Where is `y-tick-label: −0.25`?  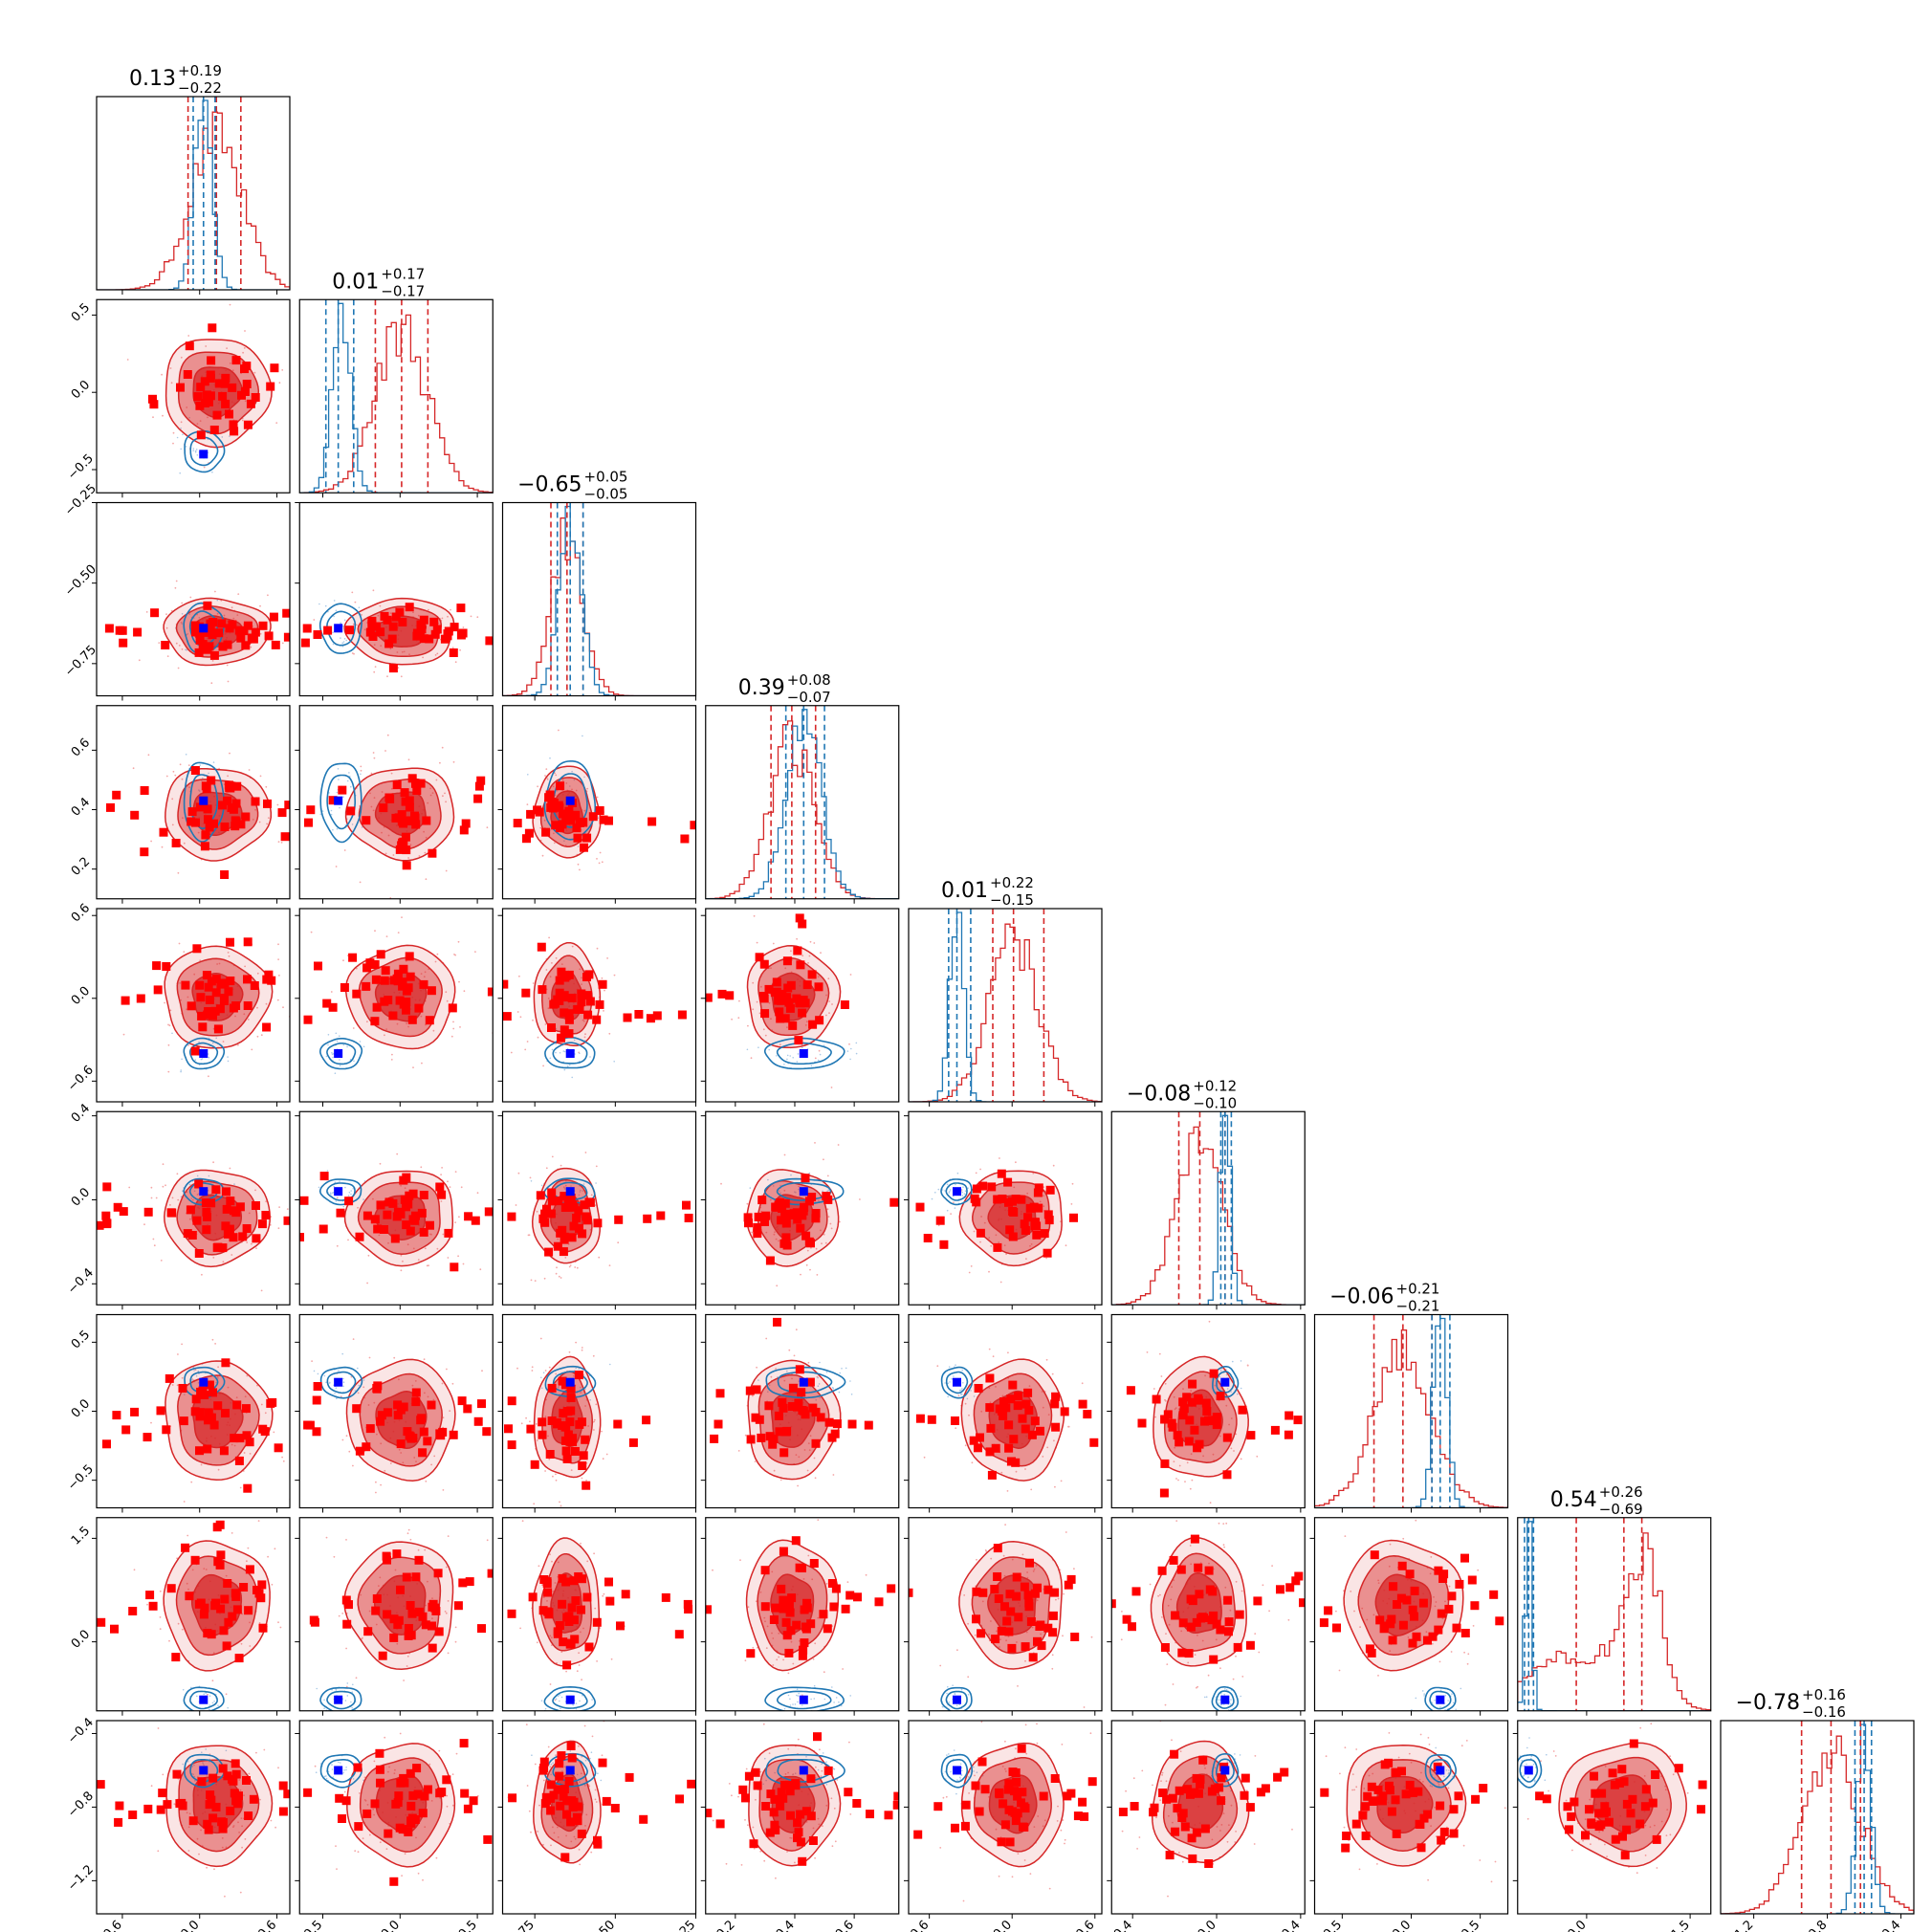
y-tick-label: −0.25 is located at coordinates (80, 500).